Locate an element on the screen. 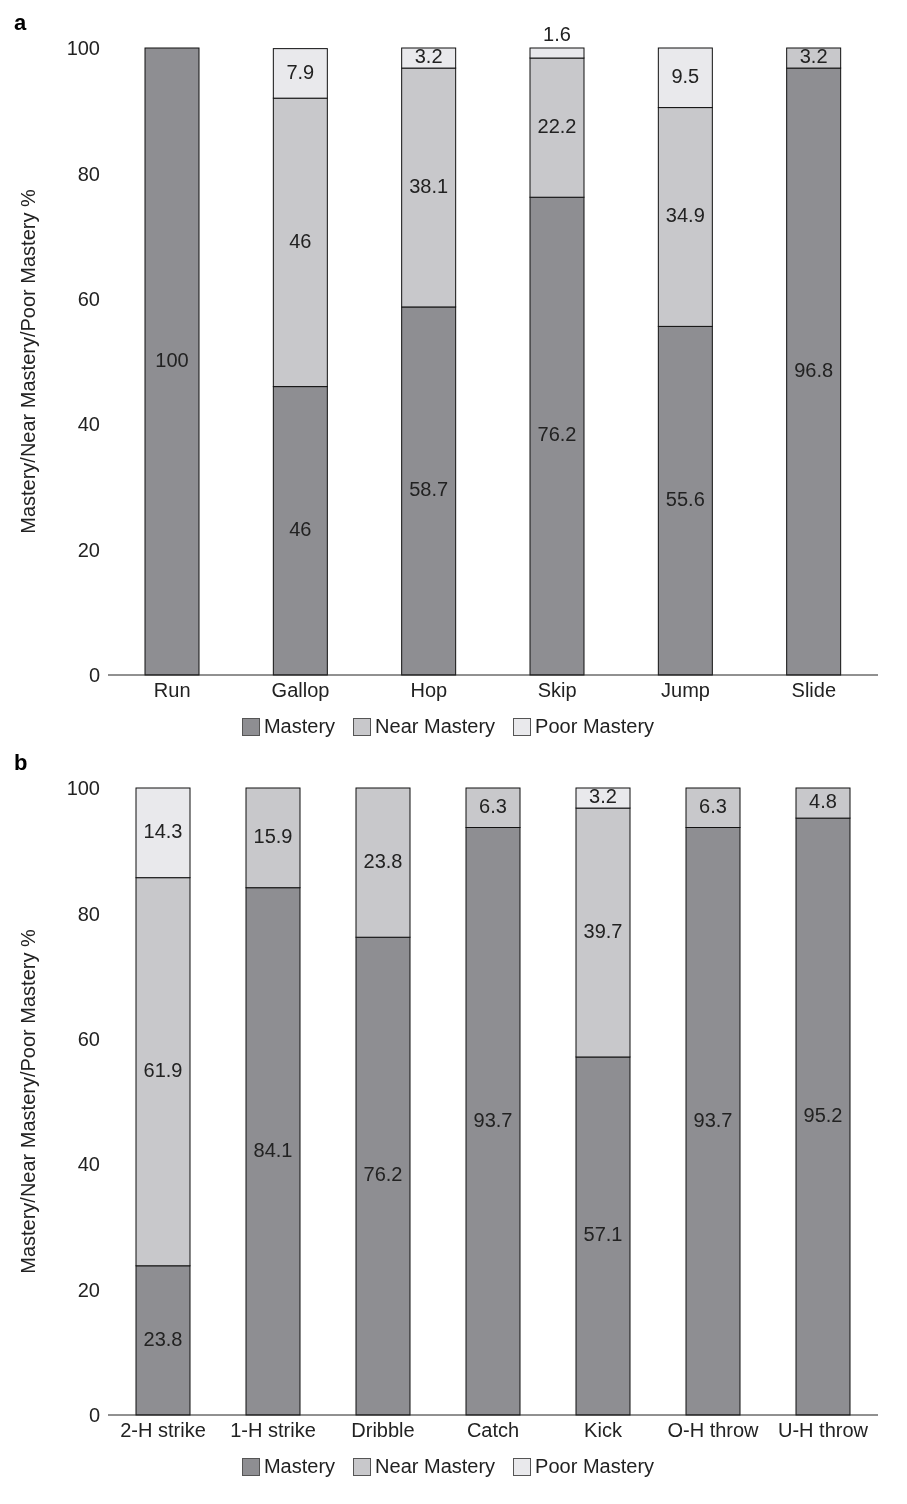 Image resolution: width=907 pixels, height=1504 pixels. data-label: 9.5 is located at coordinates (685, 76).